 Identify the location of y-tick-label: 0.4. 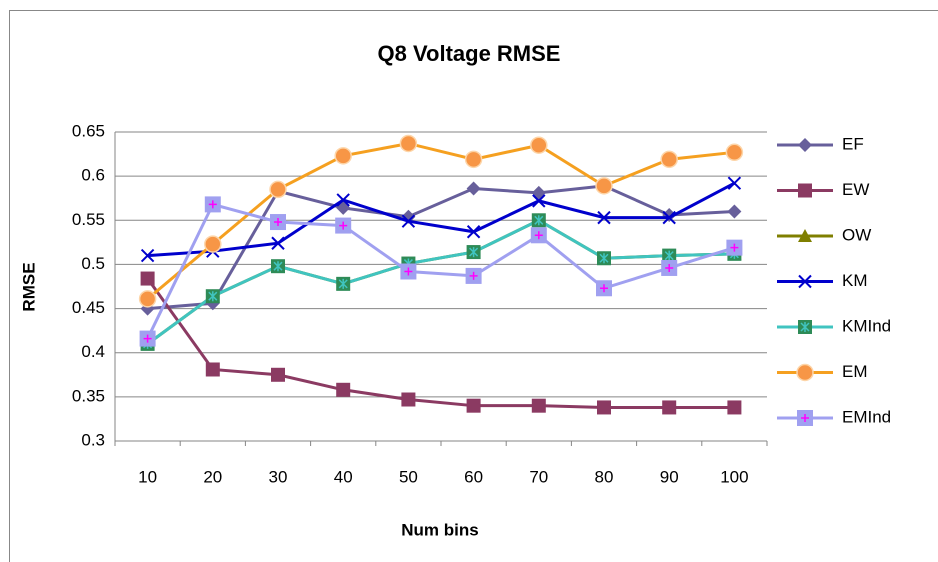
(93, 351).